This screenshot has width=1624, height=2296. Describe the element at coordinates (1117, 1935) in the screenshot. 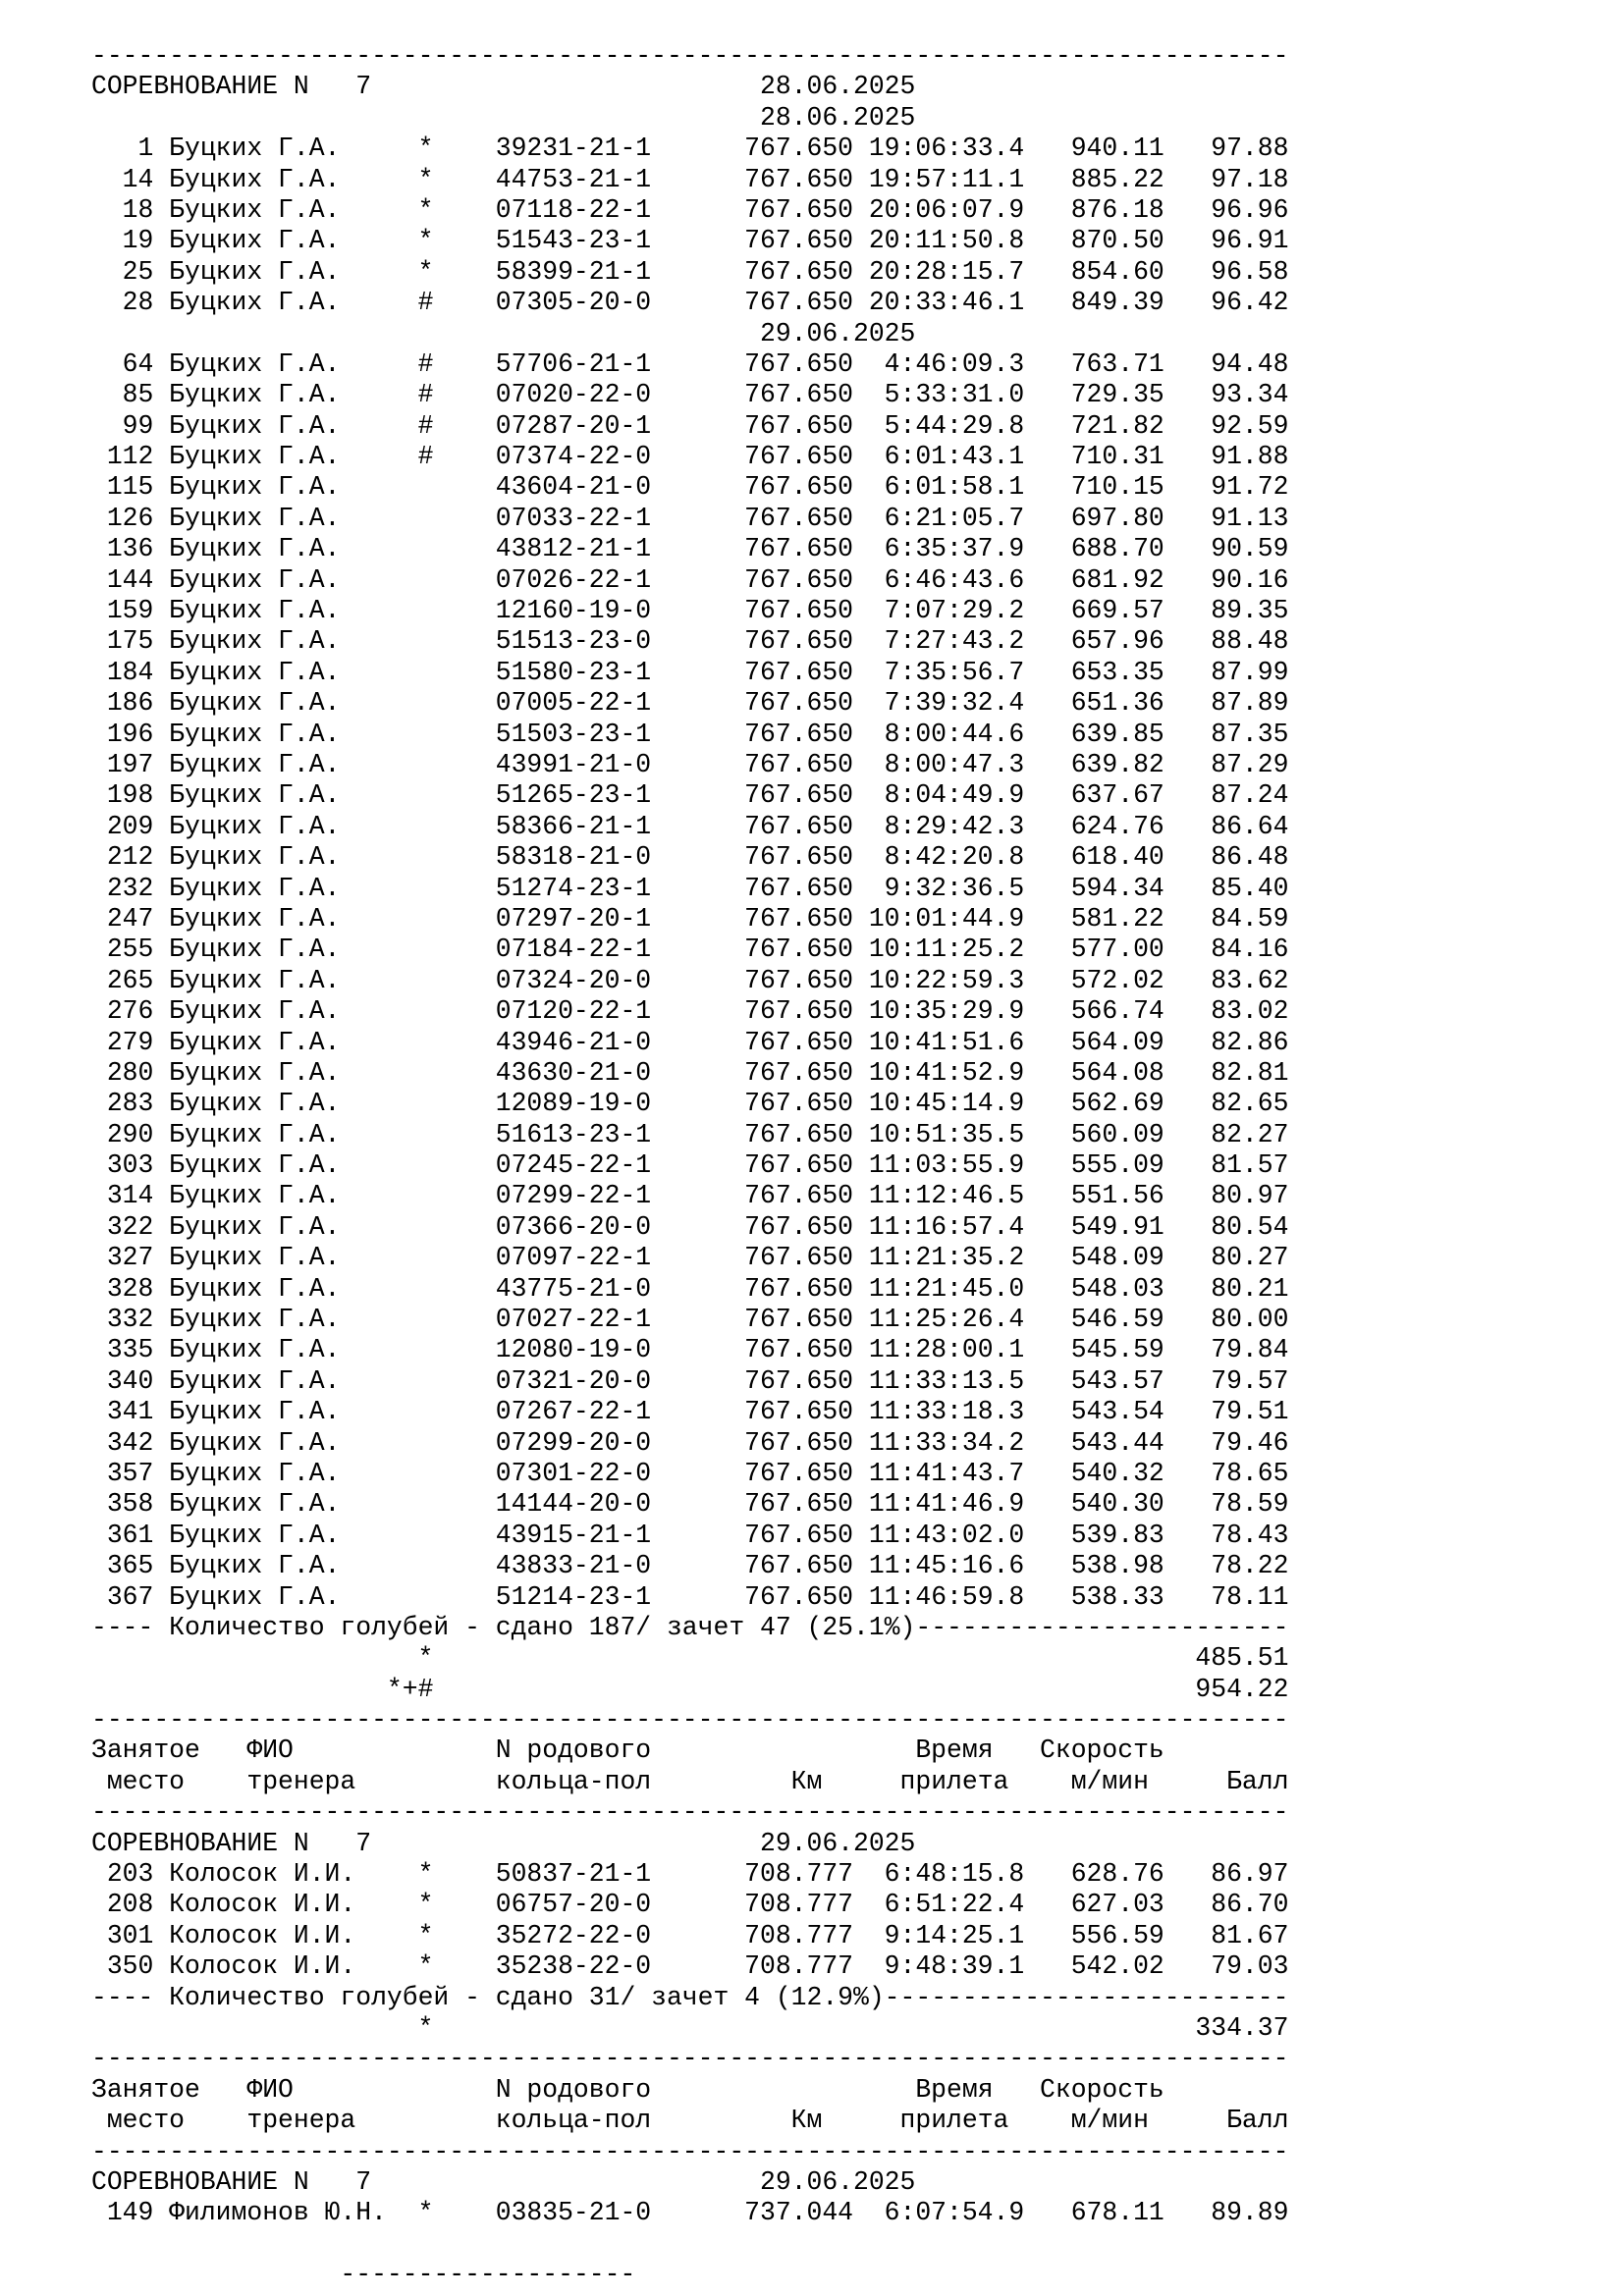

I see `speed-value: 556.59` at that location.